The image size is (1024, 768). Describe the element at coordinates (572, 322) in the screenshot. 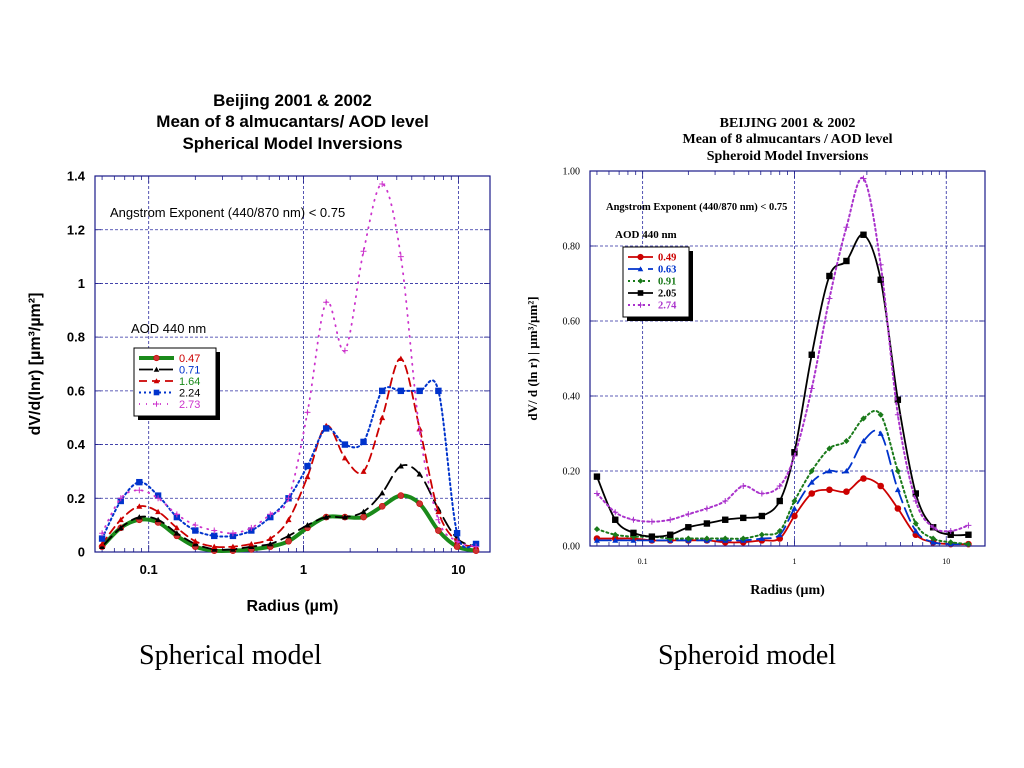

I see `y-tick-label: 0.60` at that location.